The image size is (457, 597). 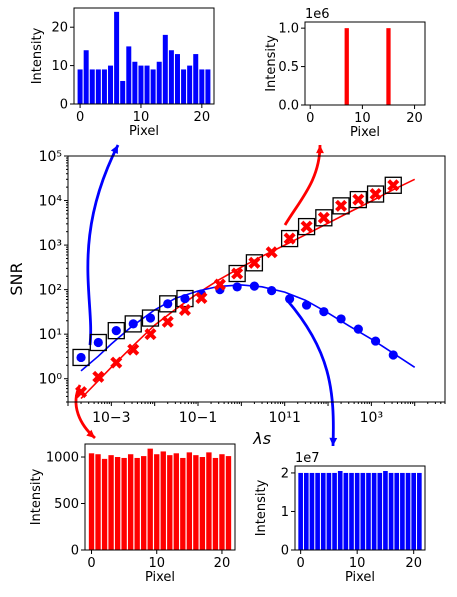 What do you see at coordinates (365, 132) in the screenshot?
I see `top-right-xlabel: Pixel` at bounding box center [365, 132].